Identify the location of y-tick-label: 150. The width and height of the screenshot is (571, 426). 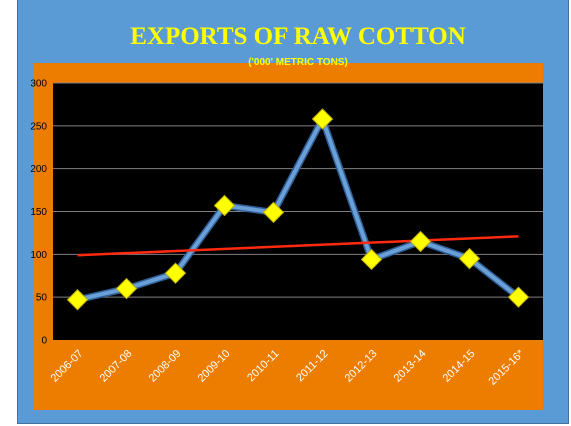
(38, 212).